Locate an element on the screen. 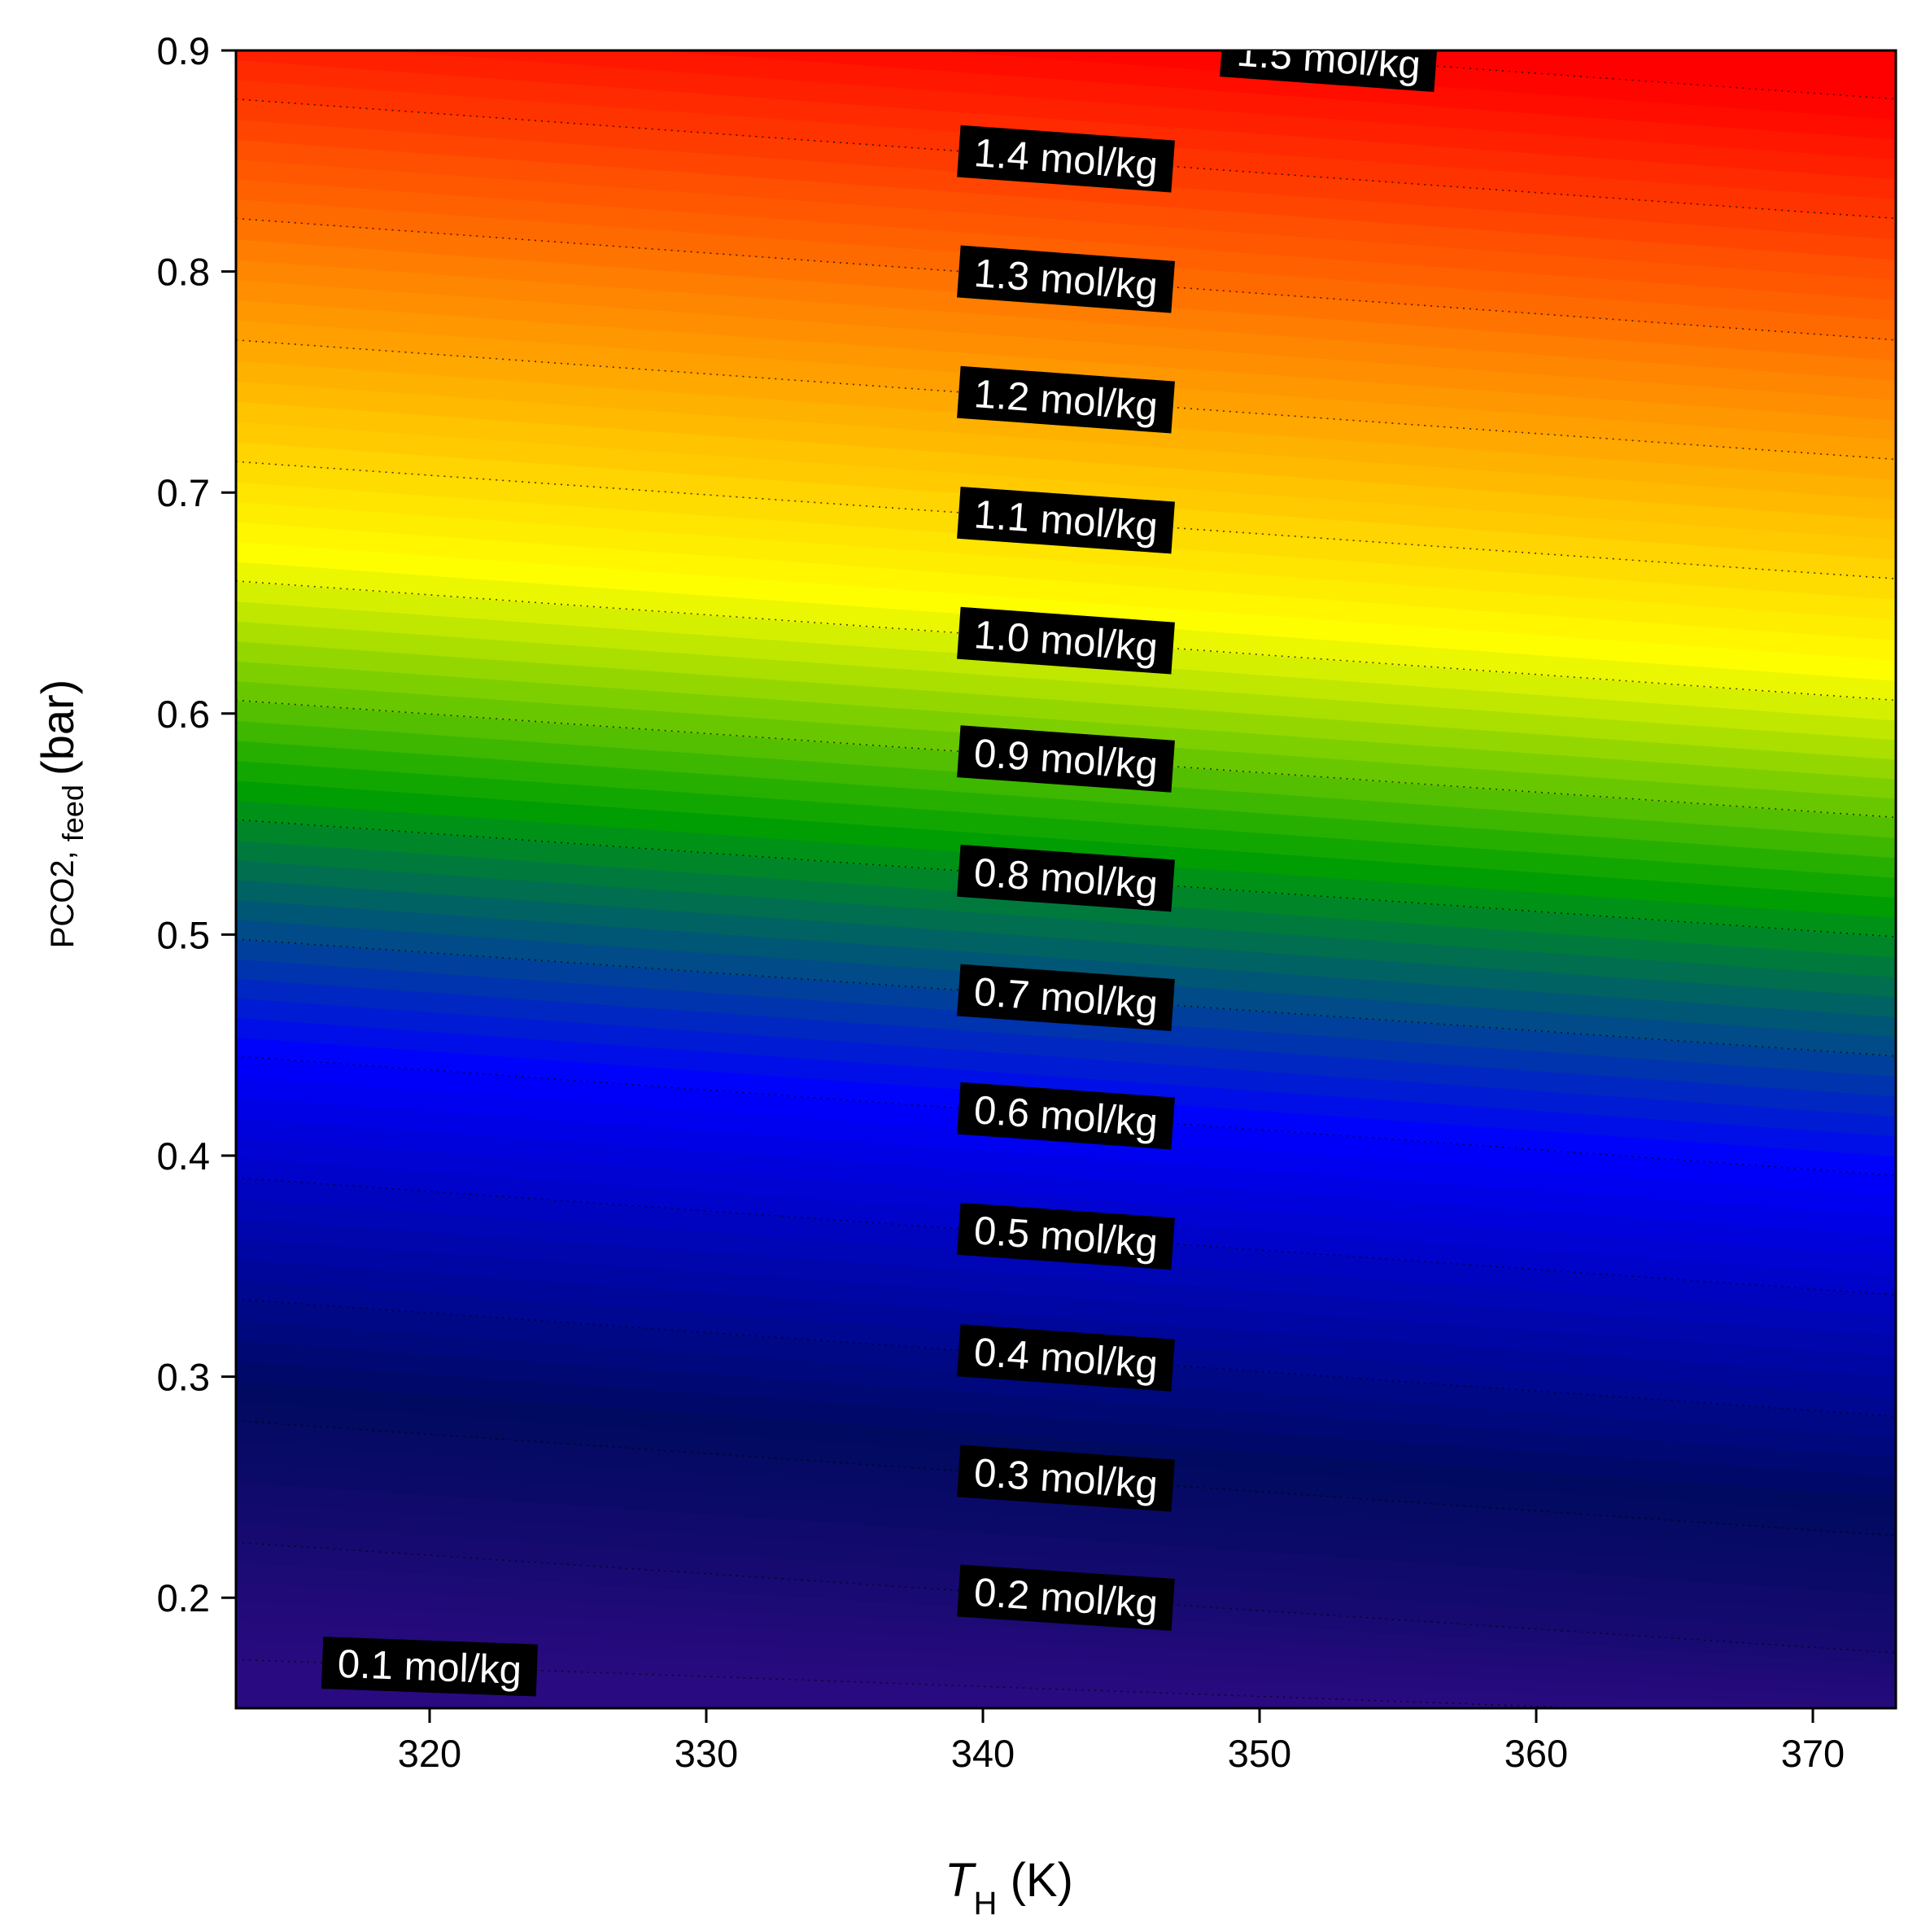 This screenshot has height=1932, width=1917. contour-label: 1.2 mol/kg is located at coordinates (1066, 400).